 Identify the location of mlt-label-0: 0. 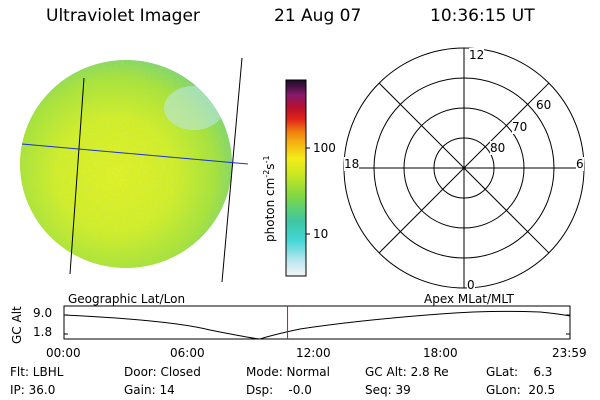
(471, 285).